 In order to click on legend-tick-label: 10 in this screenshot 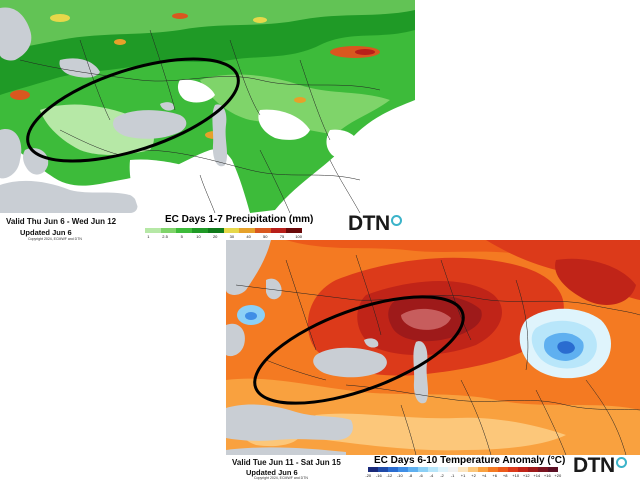, I will do `click(198, 236)`.